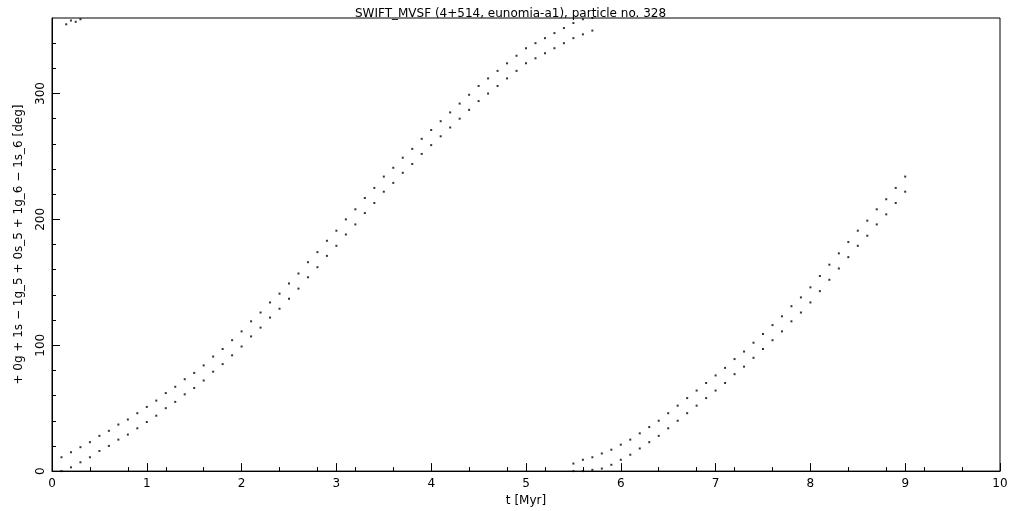 This screenshot has height=511, width=1021. What do you see at coordinates (40, 93) in the screenshot?
I see `y-tick-label: 300` at bounding box center [40, 93].